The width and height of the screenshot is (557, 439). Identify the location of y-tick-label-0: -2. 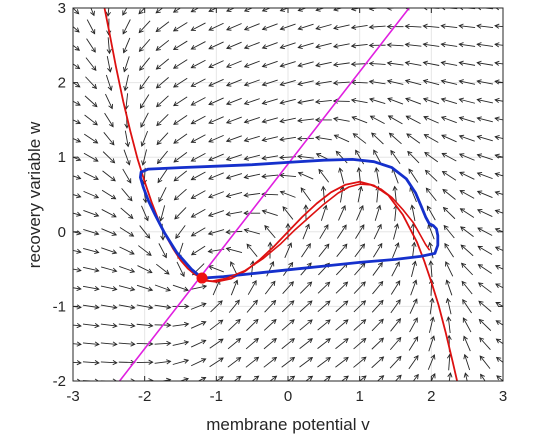
(59, 381).